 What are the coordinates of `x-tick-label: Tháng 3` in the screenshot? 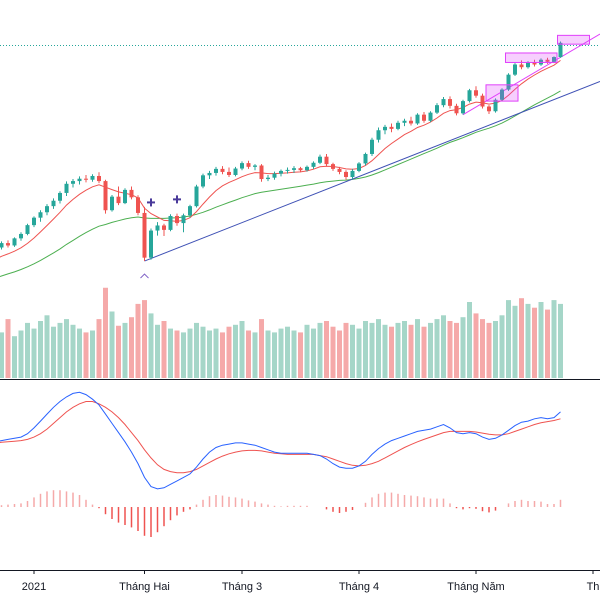 It's located at (242, 587).